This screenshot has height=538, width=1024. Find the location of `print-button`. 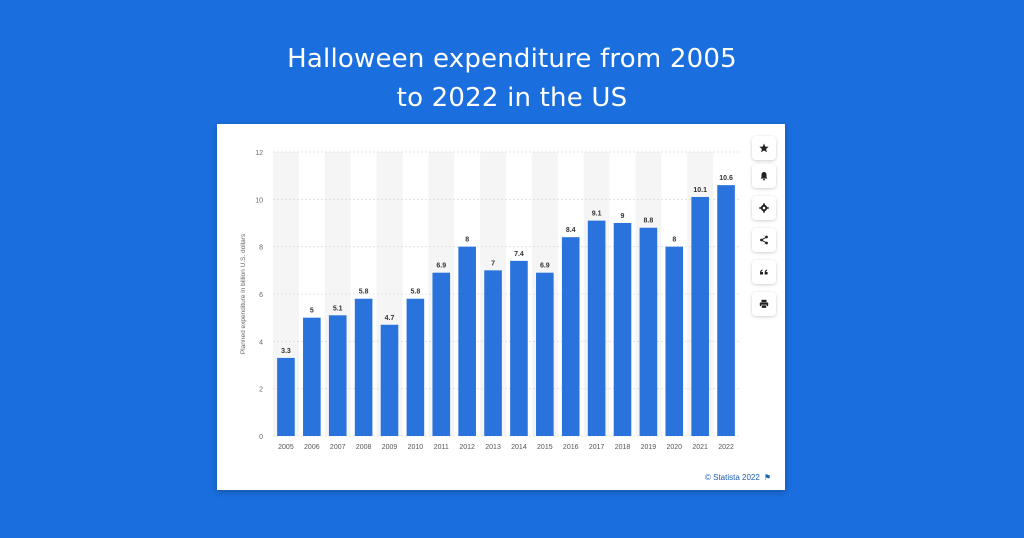

print-button is located at coordinates (764, 304).